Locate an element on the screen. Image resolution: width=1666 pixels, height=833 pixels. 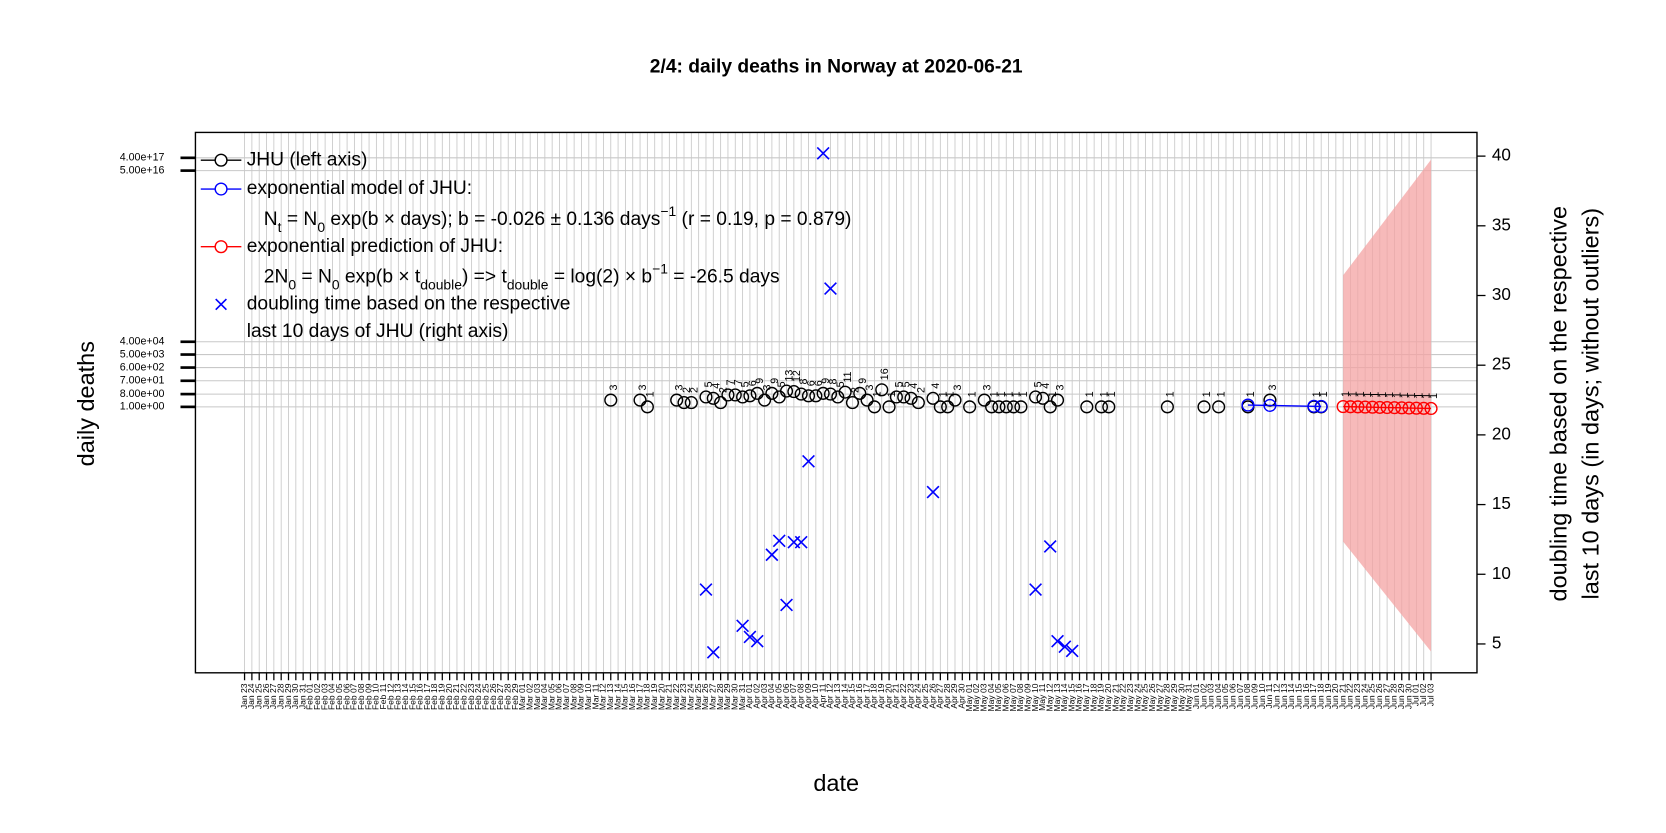
x-tick-label: May 26 is located at coordinates (1152, 697).